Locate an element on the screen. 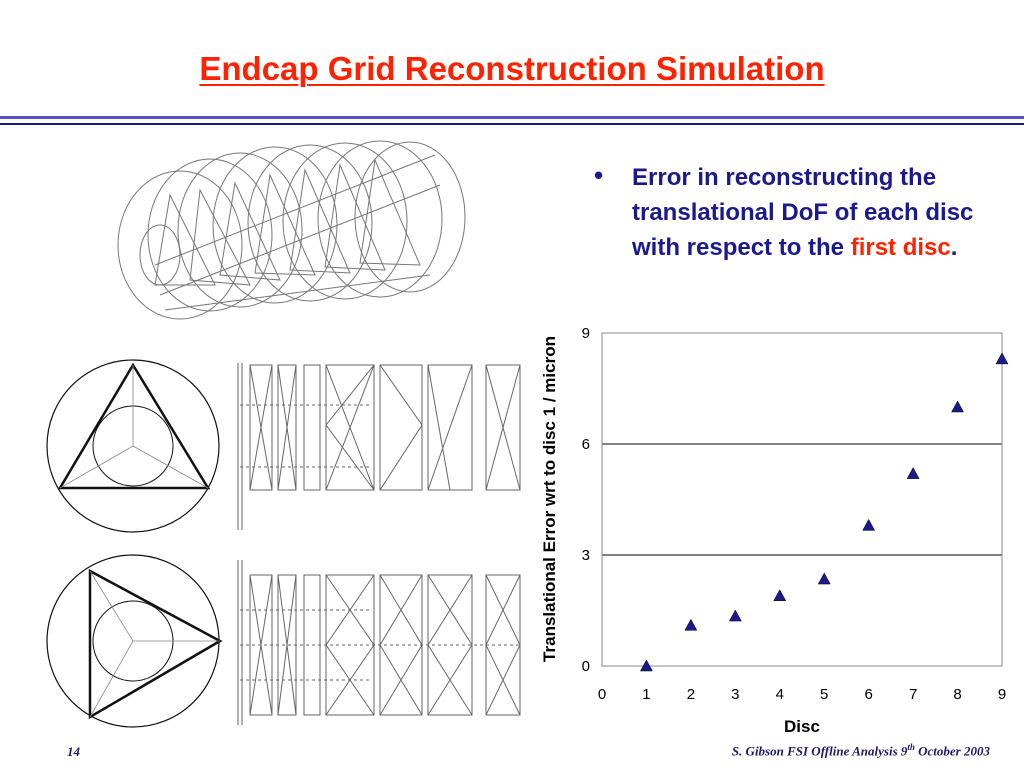  triangle-disc-top is located at coordinates (133, 446).